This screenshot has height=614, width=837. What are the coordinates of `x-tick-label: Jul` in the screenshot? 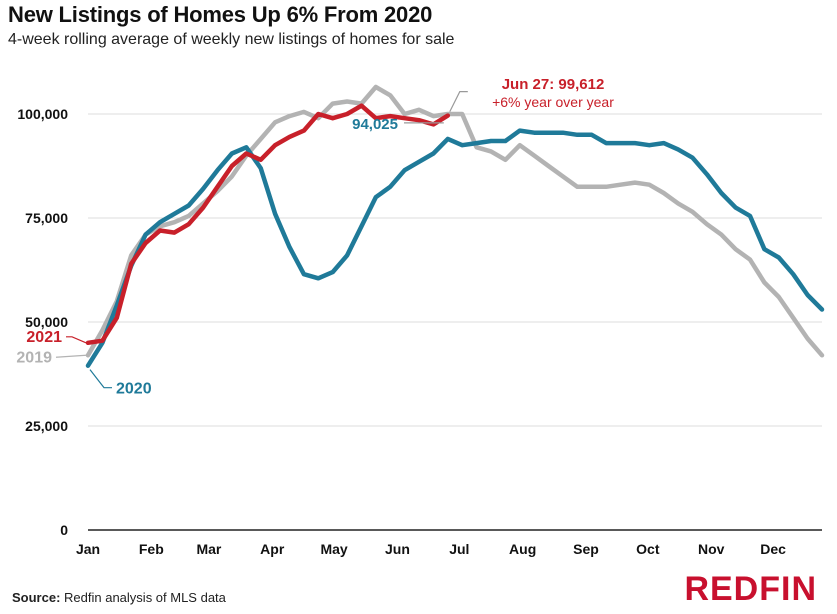 It's located at (459, 549).